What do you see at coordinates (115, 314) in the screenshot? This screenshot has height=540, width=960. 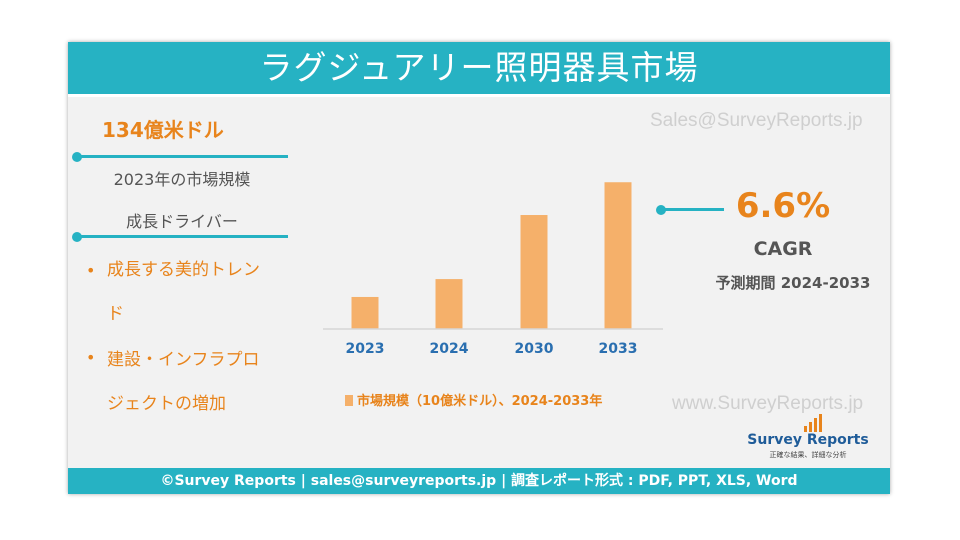 I see `driver-item-line: ド` at bounding box center [115, 314].